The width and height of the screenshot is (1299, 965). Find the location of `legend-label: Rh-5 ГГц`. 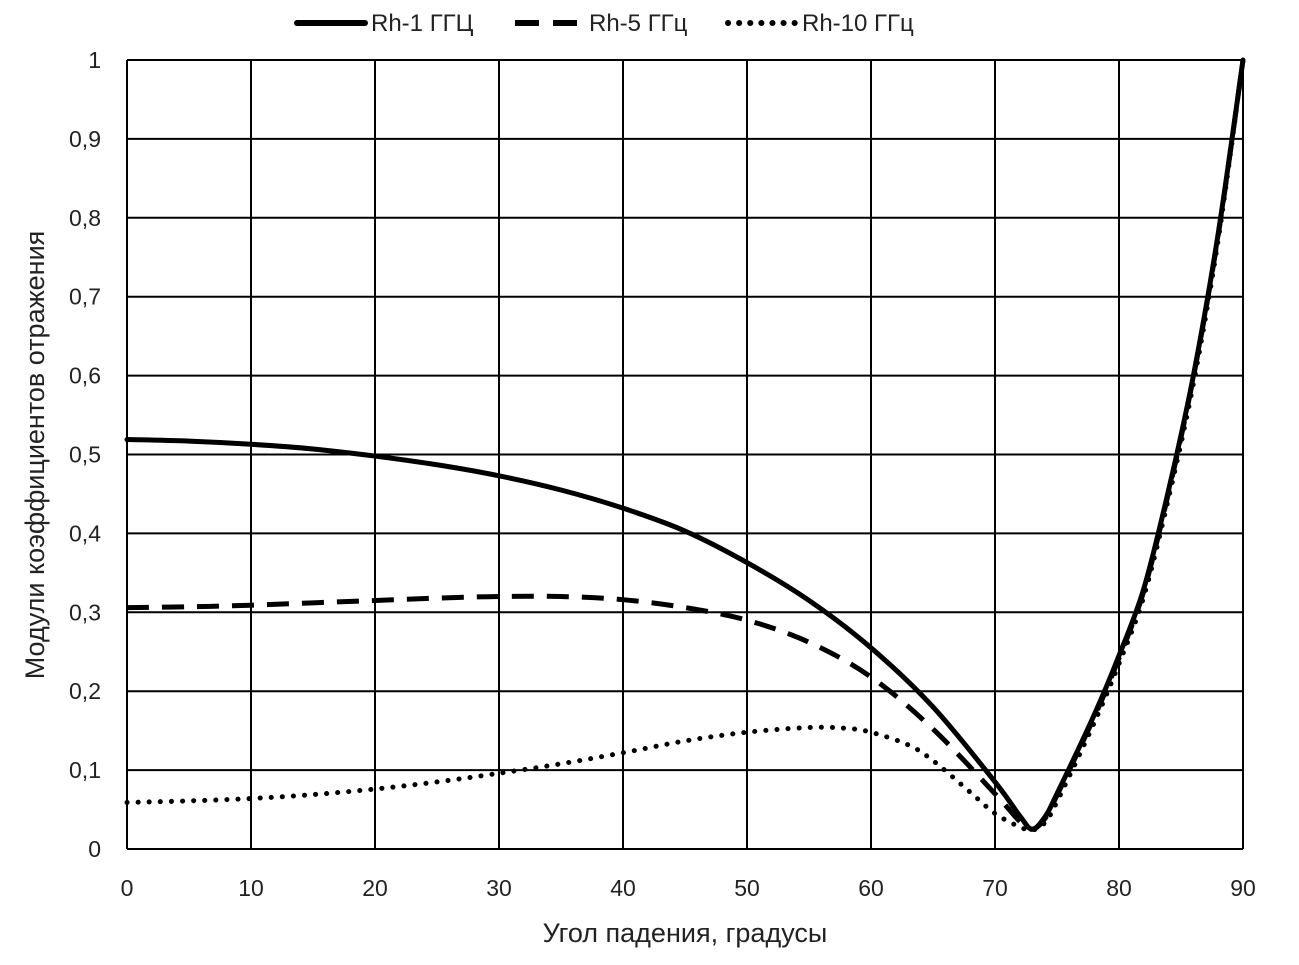

legend-label: Rh-5 ГГц is located at coordinates (638, 23).